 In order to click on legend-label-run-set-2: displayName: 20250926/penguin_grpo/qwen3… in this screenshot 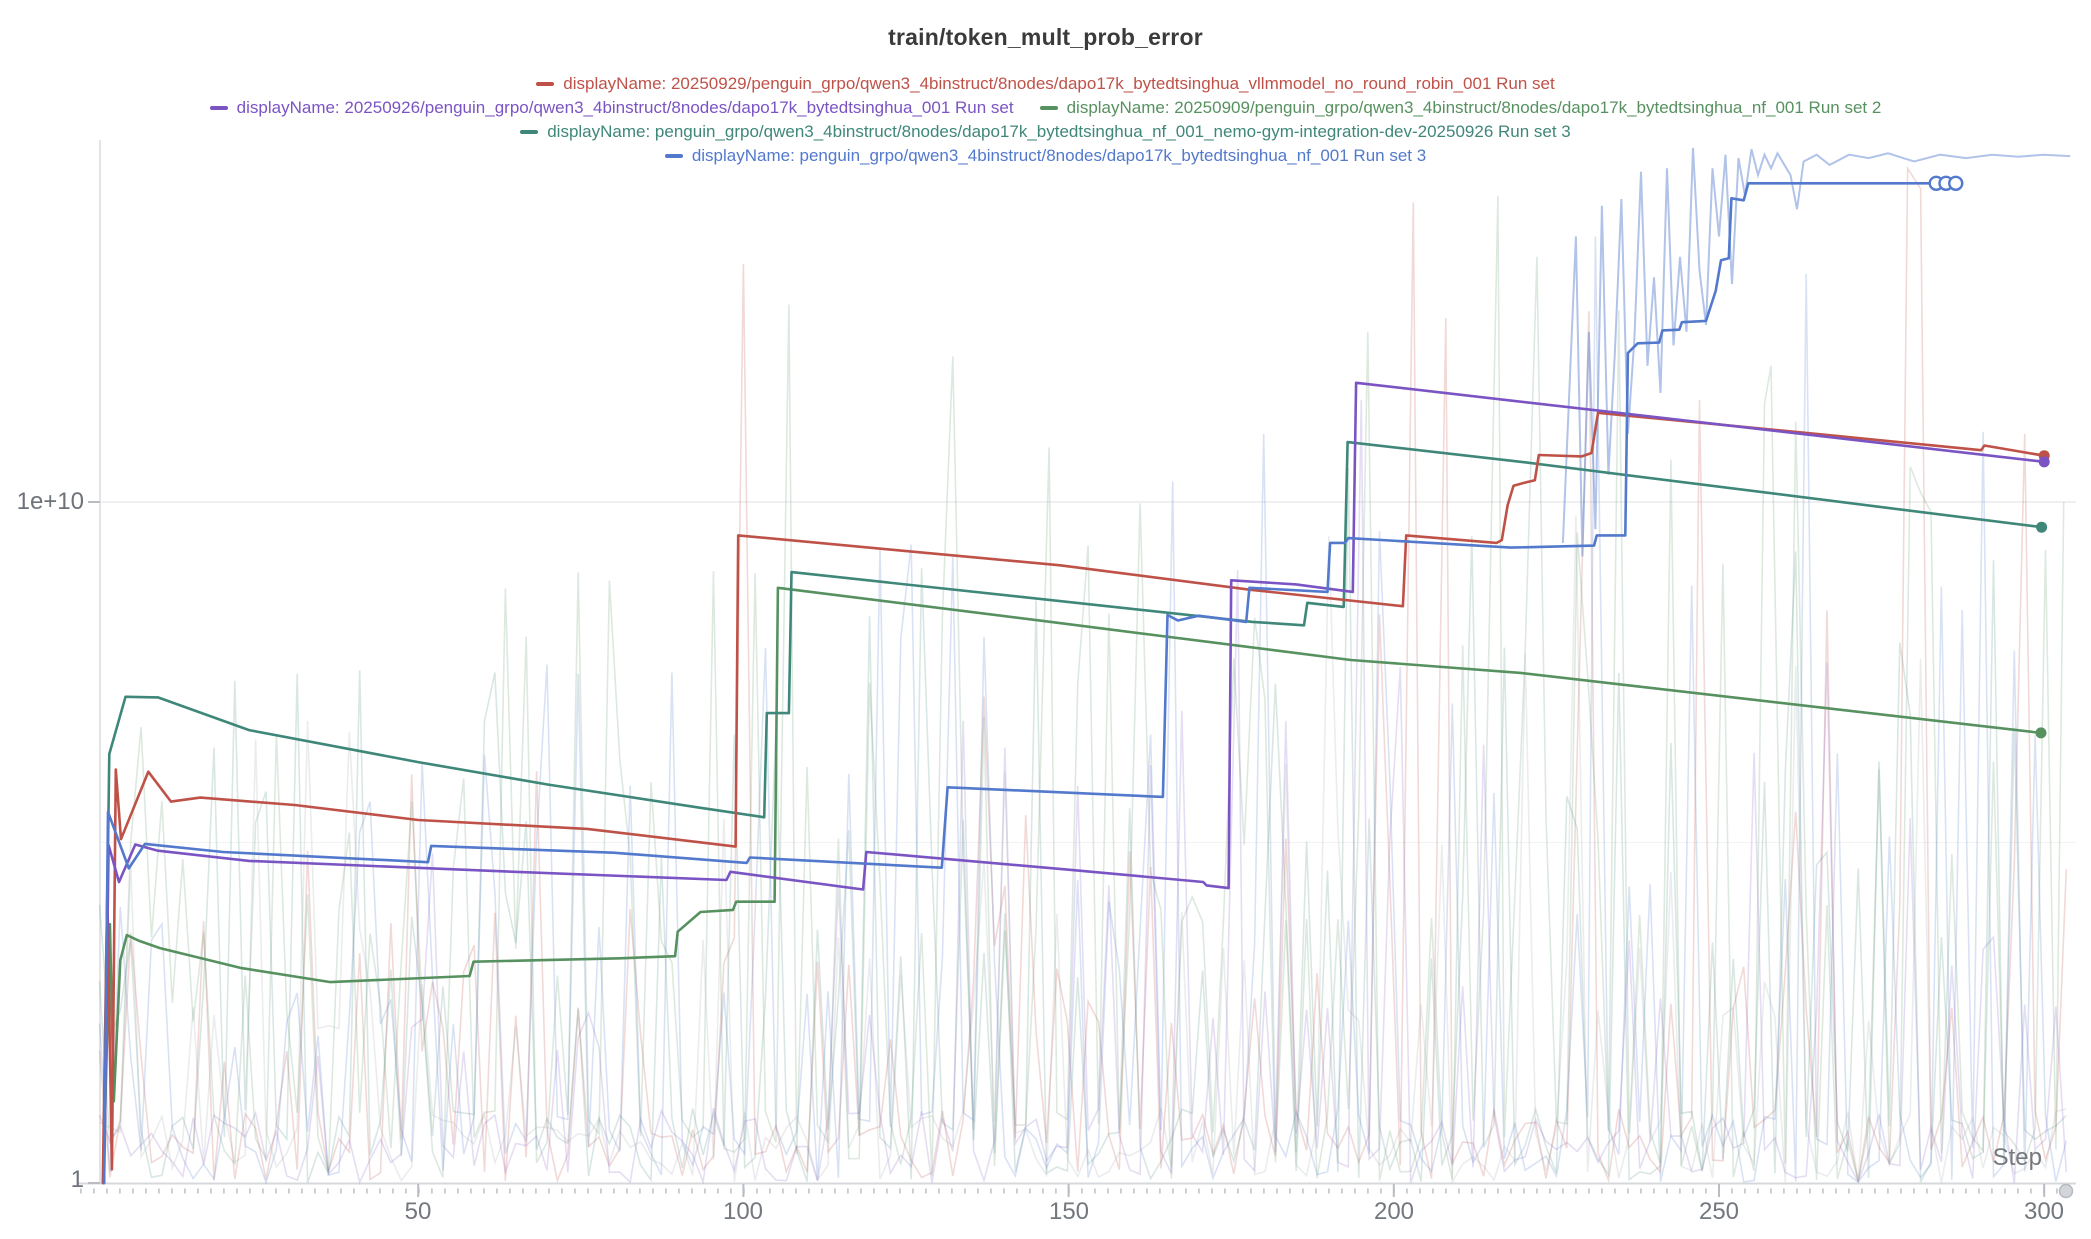, I will do `click(625, 107)`.